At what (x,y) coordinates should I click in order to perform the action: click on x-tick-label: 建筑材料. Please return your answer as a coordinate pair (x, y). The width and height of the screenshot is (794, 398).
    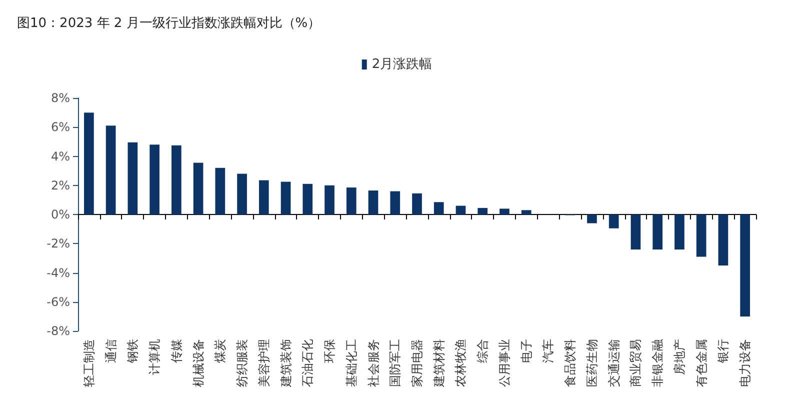
    Looking at the image, I should click on (439, 363).